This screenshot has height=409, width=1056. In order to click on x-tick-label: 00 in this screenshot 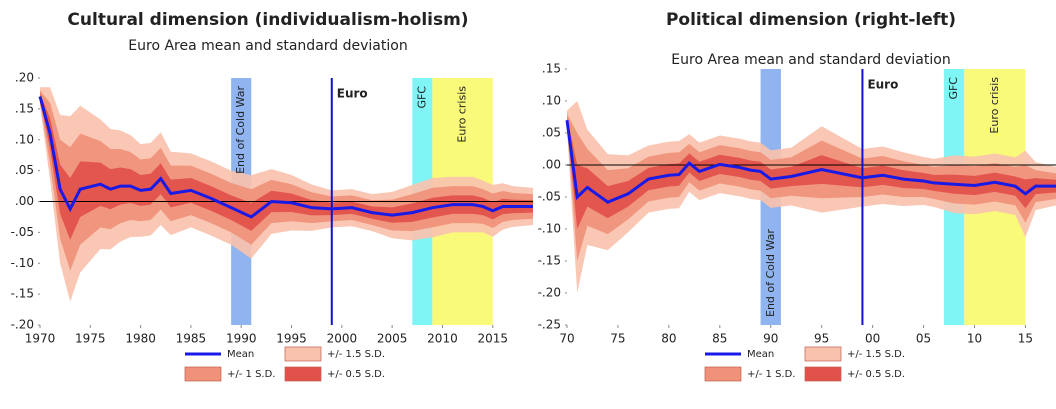, I will do `click(872, 339)`.